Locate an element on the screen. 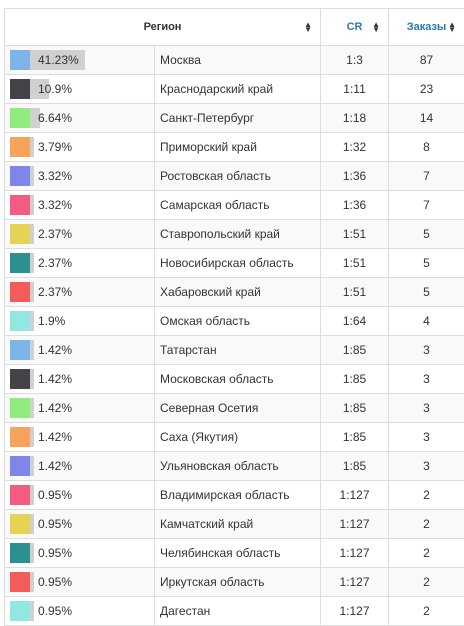  cr-cell: 1:64 is located at coordinates (355, 321).